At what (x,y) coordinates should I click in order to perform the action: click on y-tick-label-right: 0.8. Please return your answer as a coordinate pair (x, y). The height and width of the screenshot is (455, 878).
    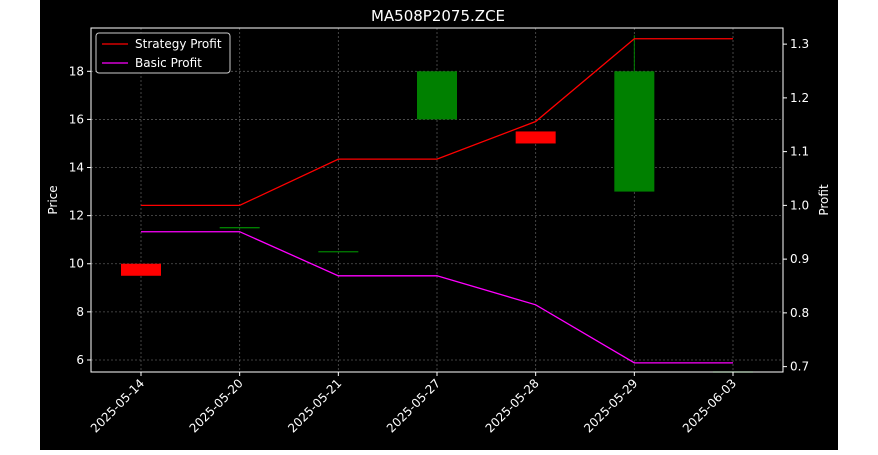
    Looking at the image, I should click on (799, 313).